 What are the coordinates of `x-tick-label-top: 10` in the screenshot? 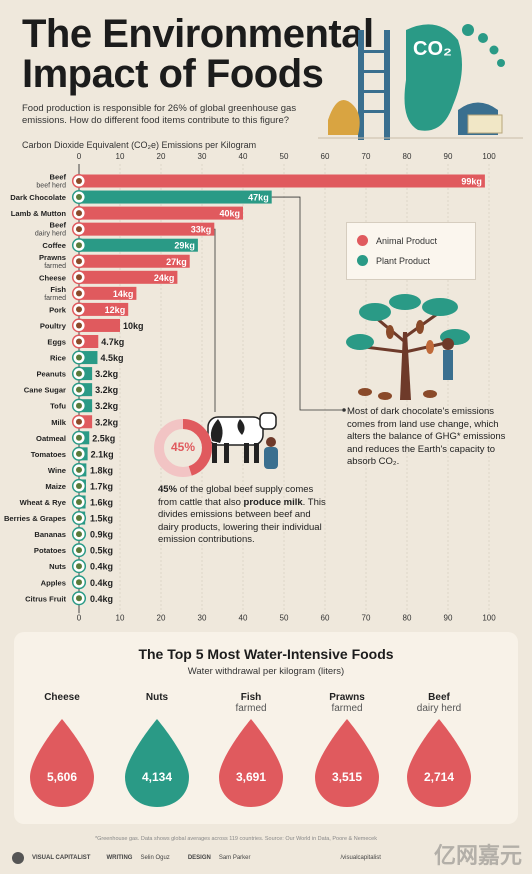 It's located at (120, 156).